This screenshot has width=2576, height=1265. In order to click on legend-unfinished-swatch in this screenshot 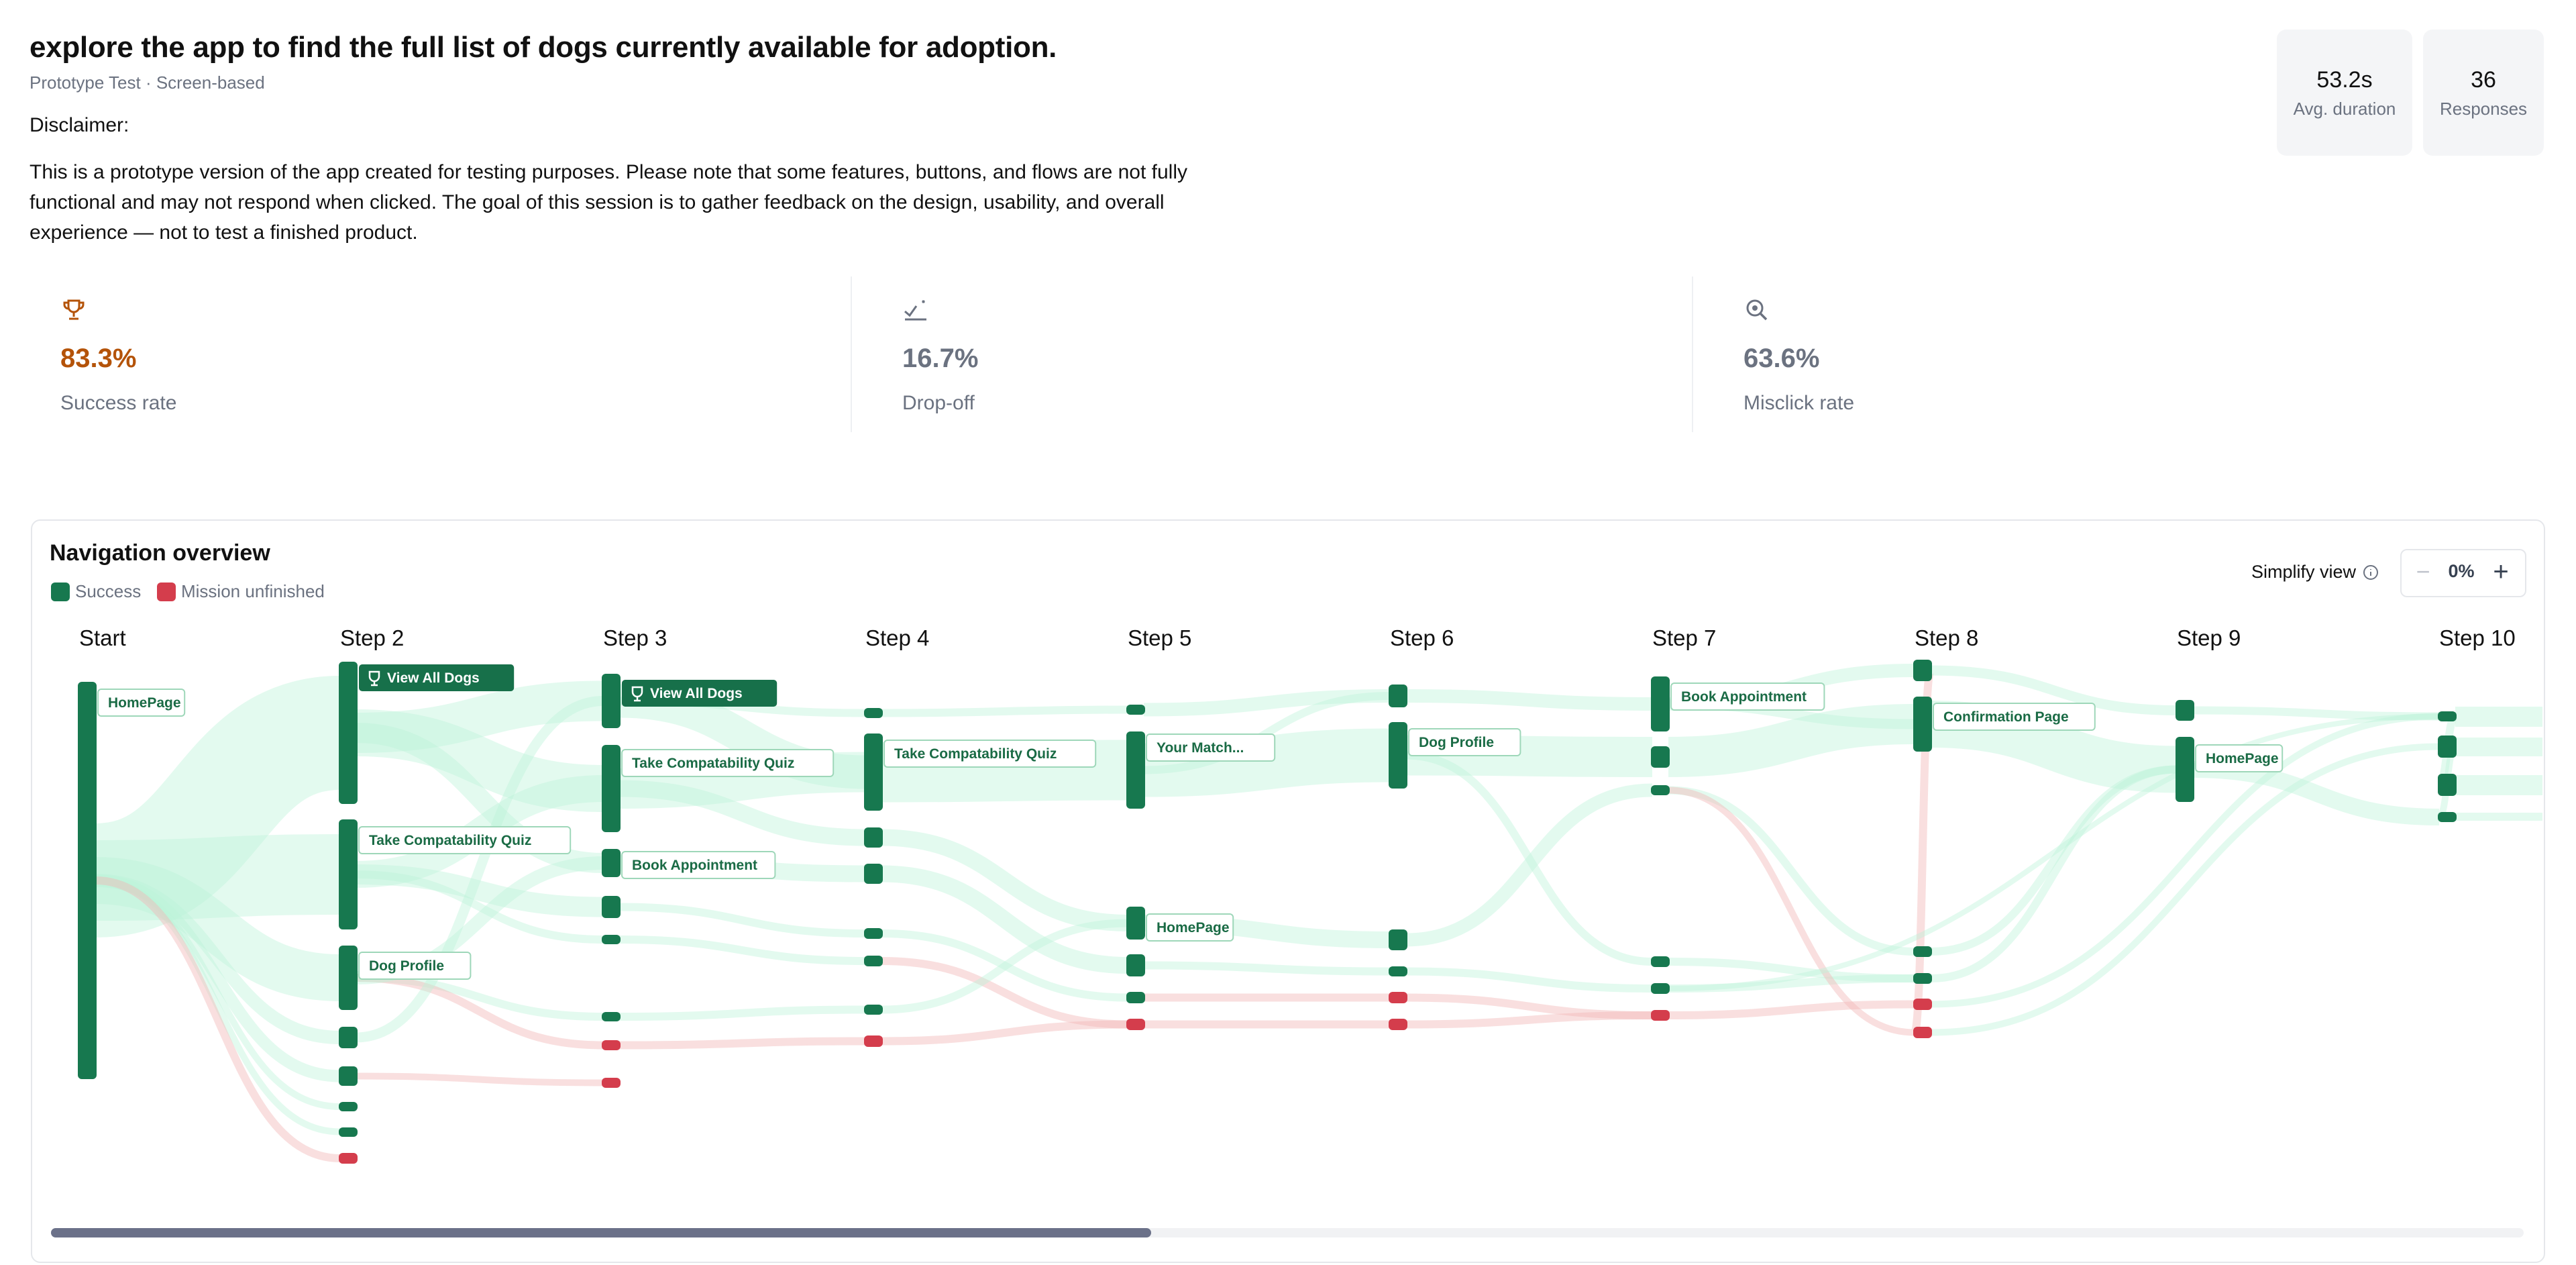, I will do `click(166, 592)`.